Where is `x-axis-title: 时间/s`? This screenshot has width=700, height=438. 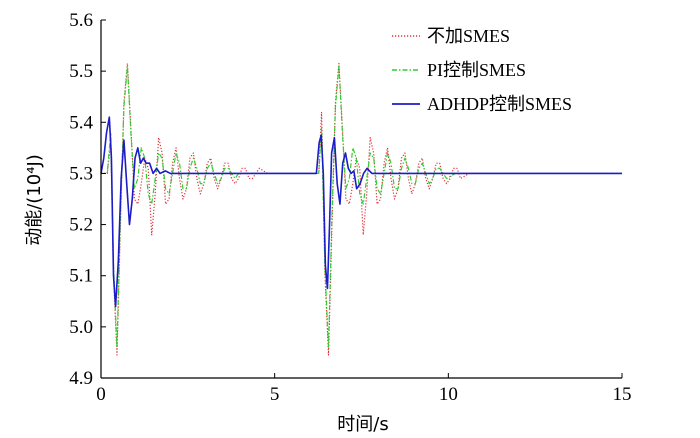 x-axis-title: 时间/s is located at coordinates (362, 424).